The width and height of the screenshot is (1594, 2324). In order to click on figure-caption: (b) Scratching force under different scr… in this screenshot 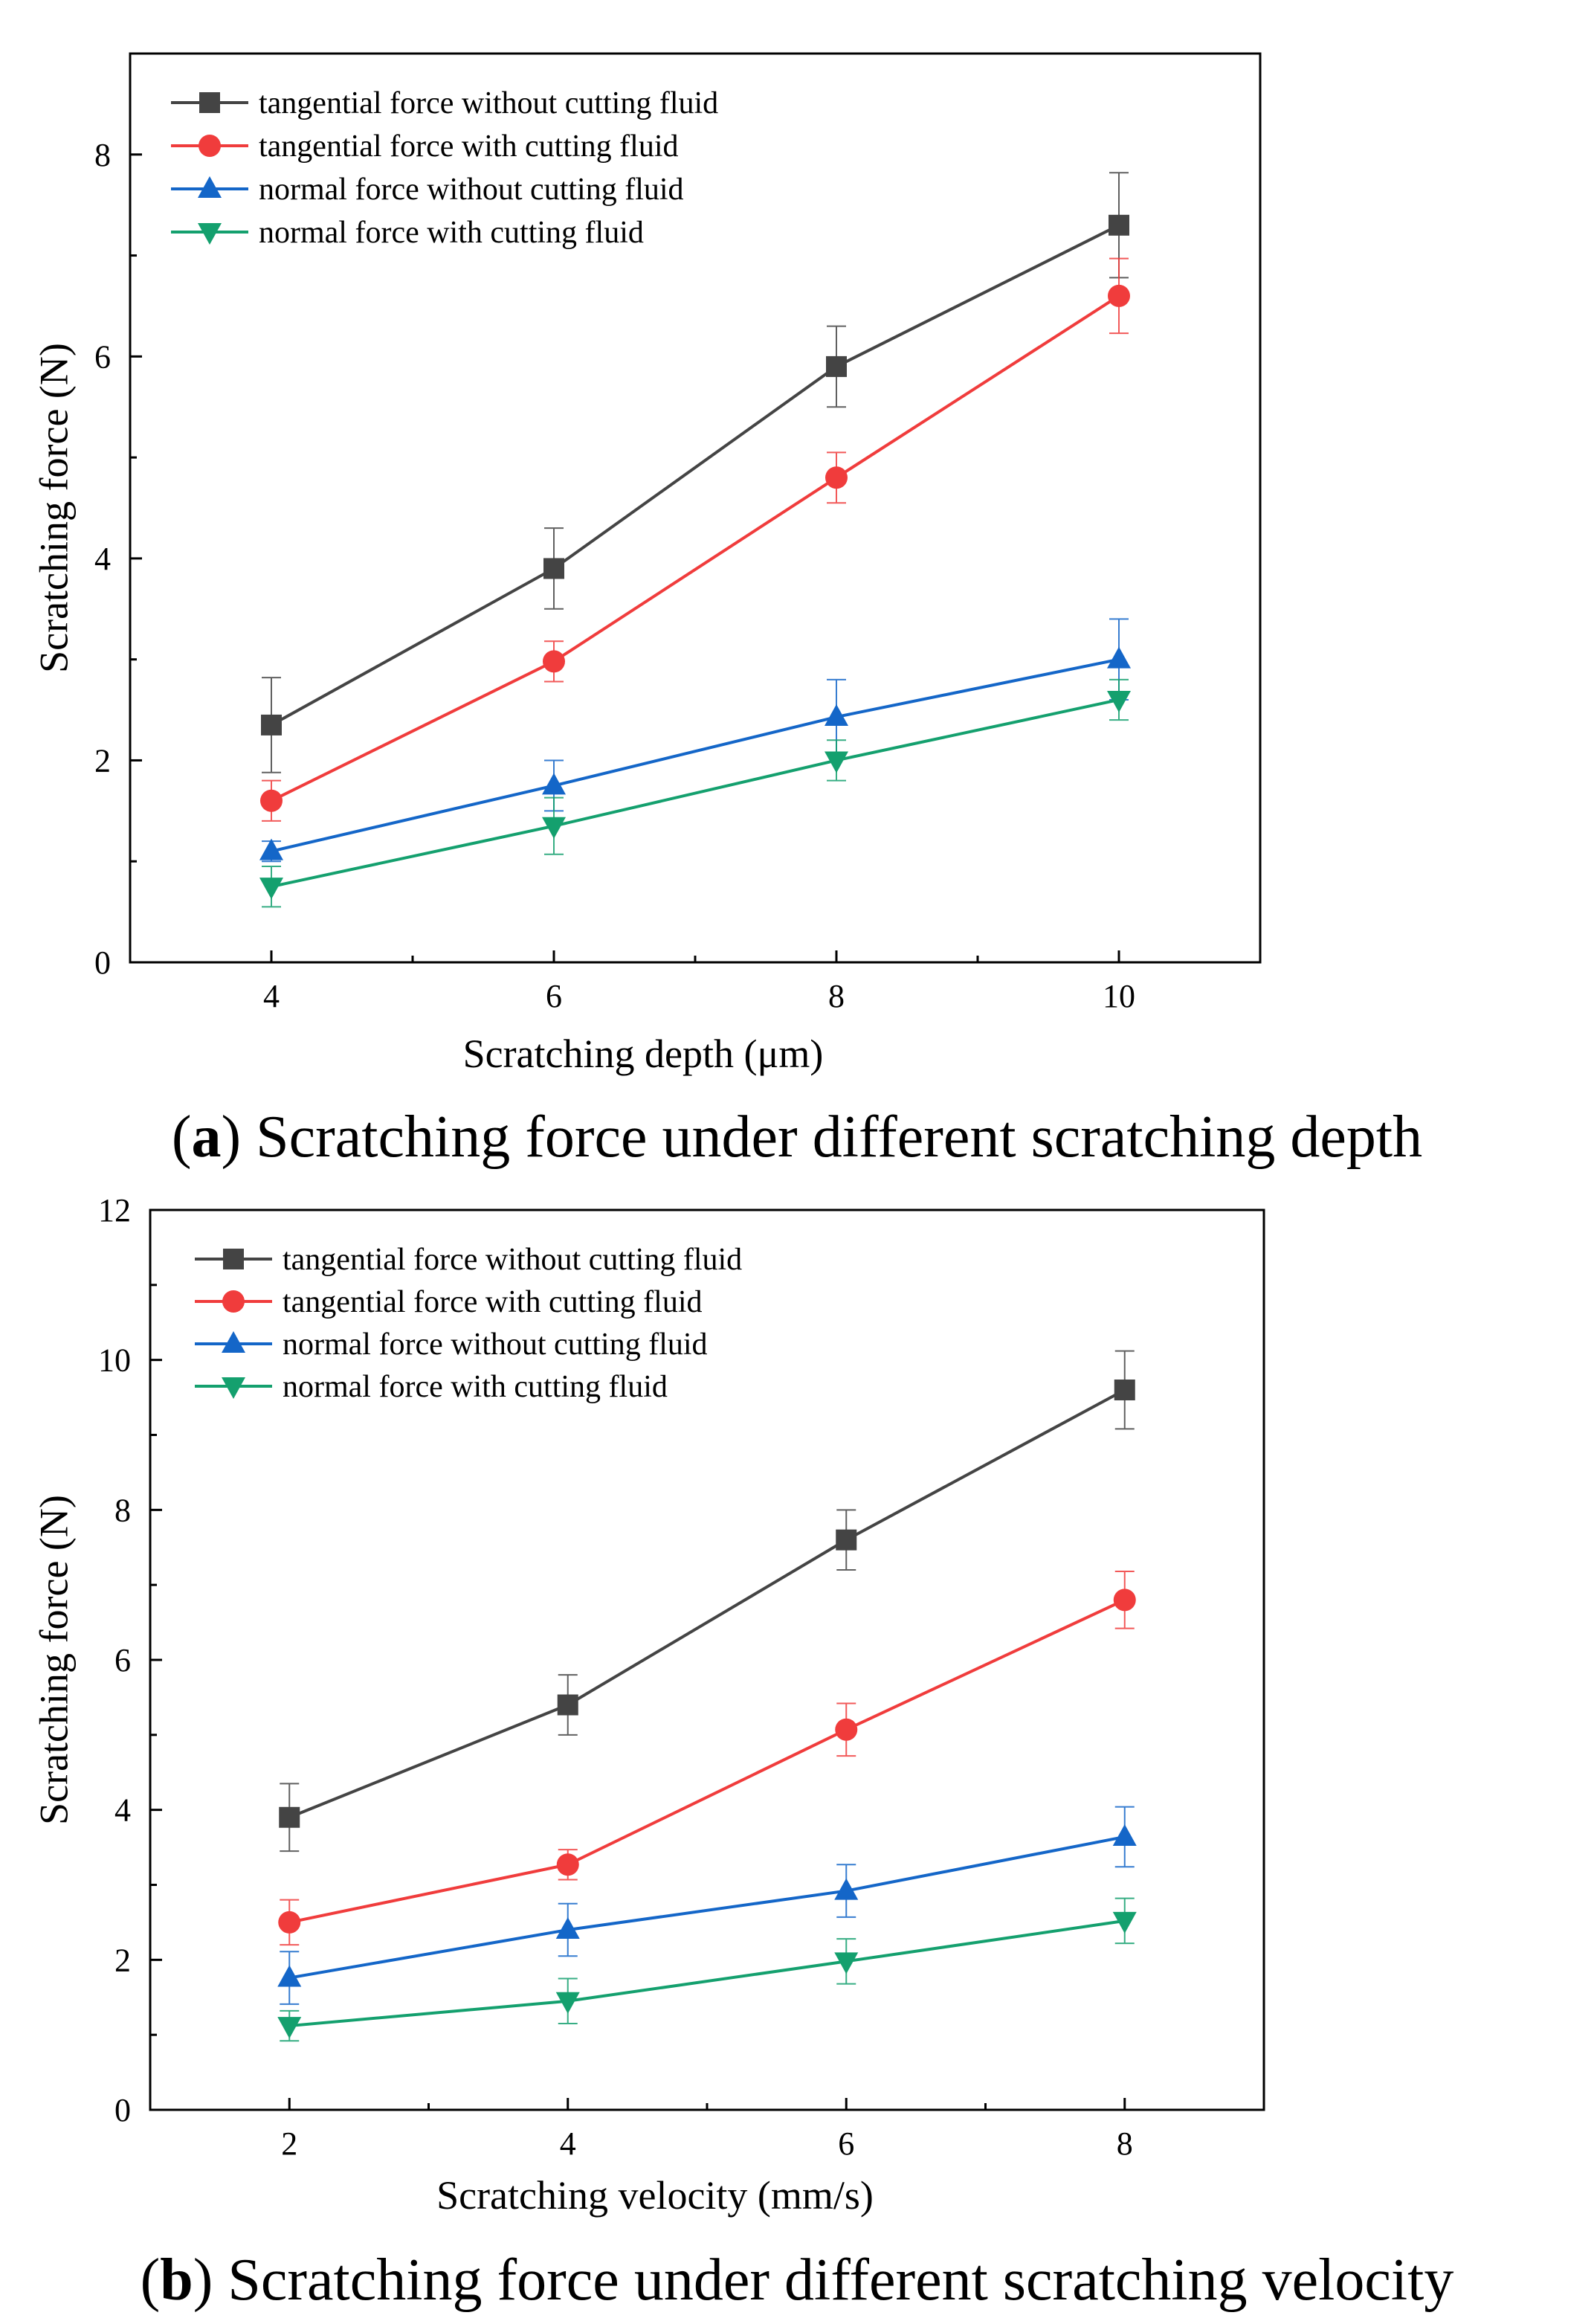, I will do `click(797, 2280)`.